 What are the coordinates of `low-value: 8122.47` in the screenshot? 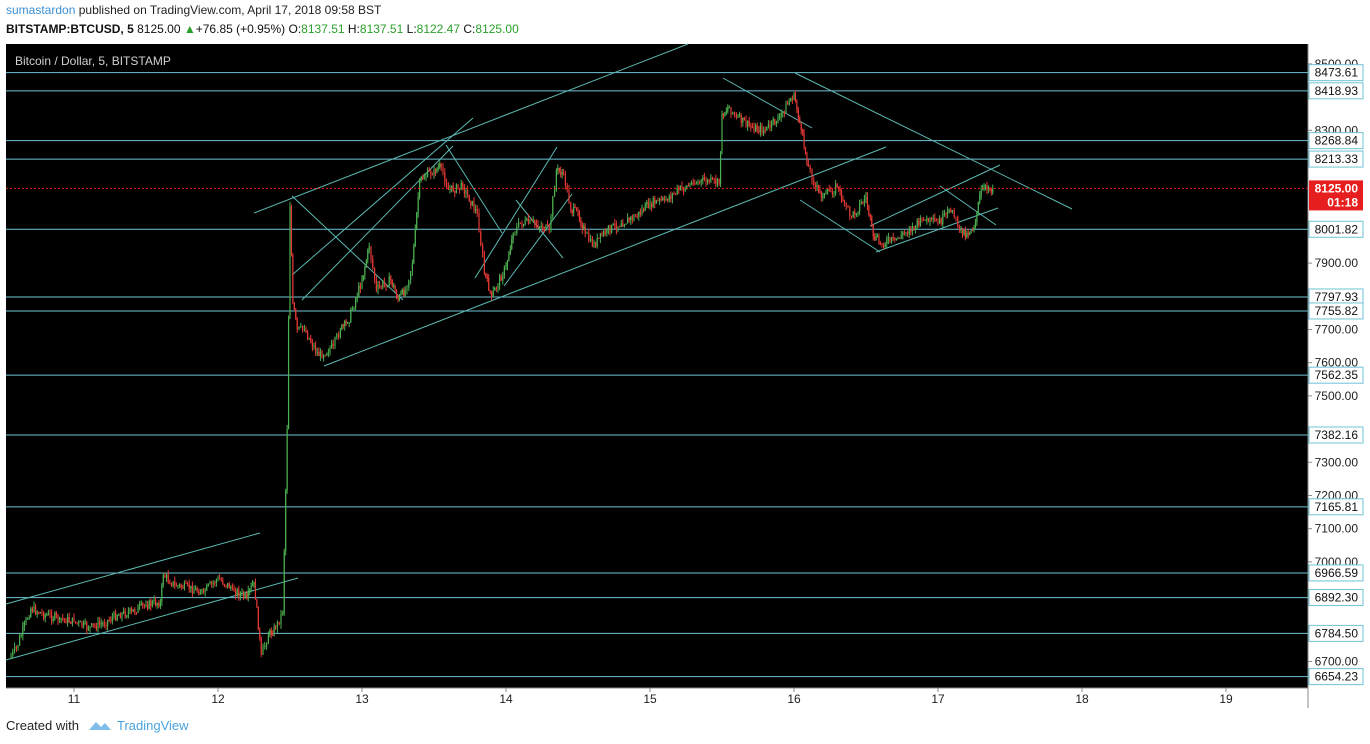 It's located at (438, 29).